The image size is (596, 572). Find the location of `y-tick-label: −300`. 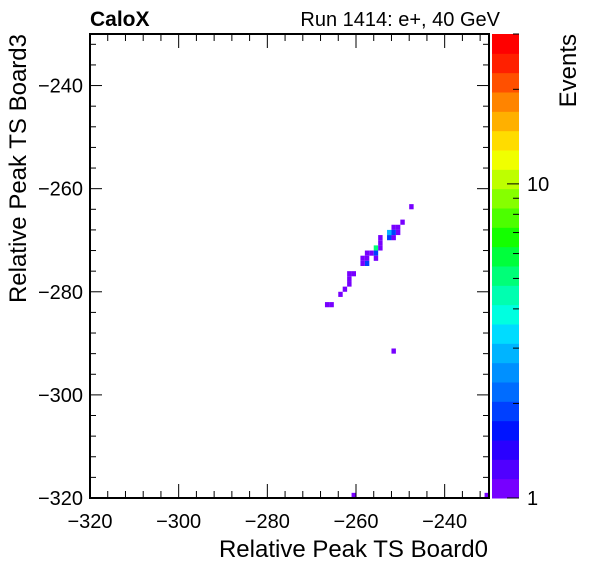

y-tick-label: −300 is located at coordinates (60, 396).